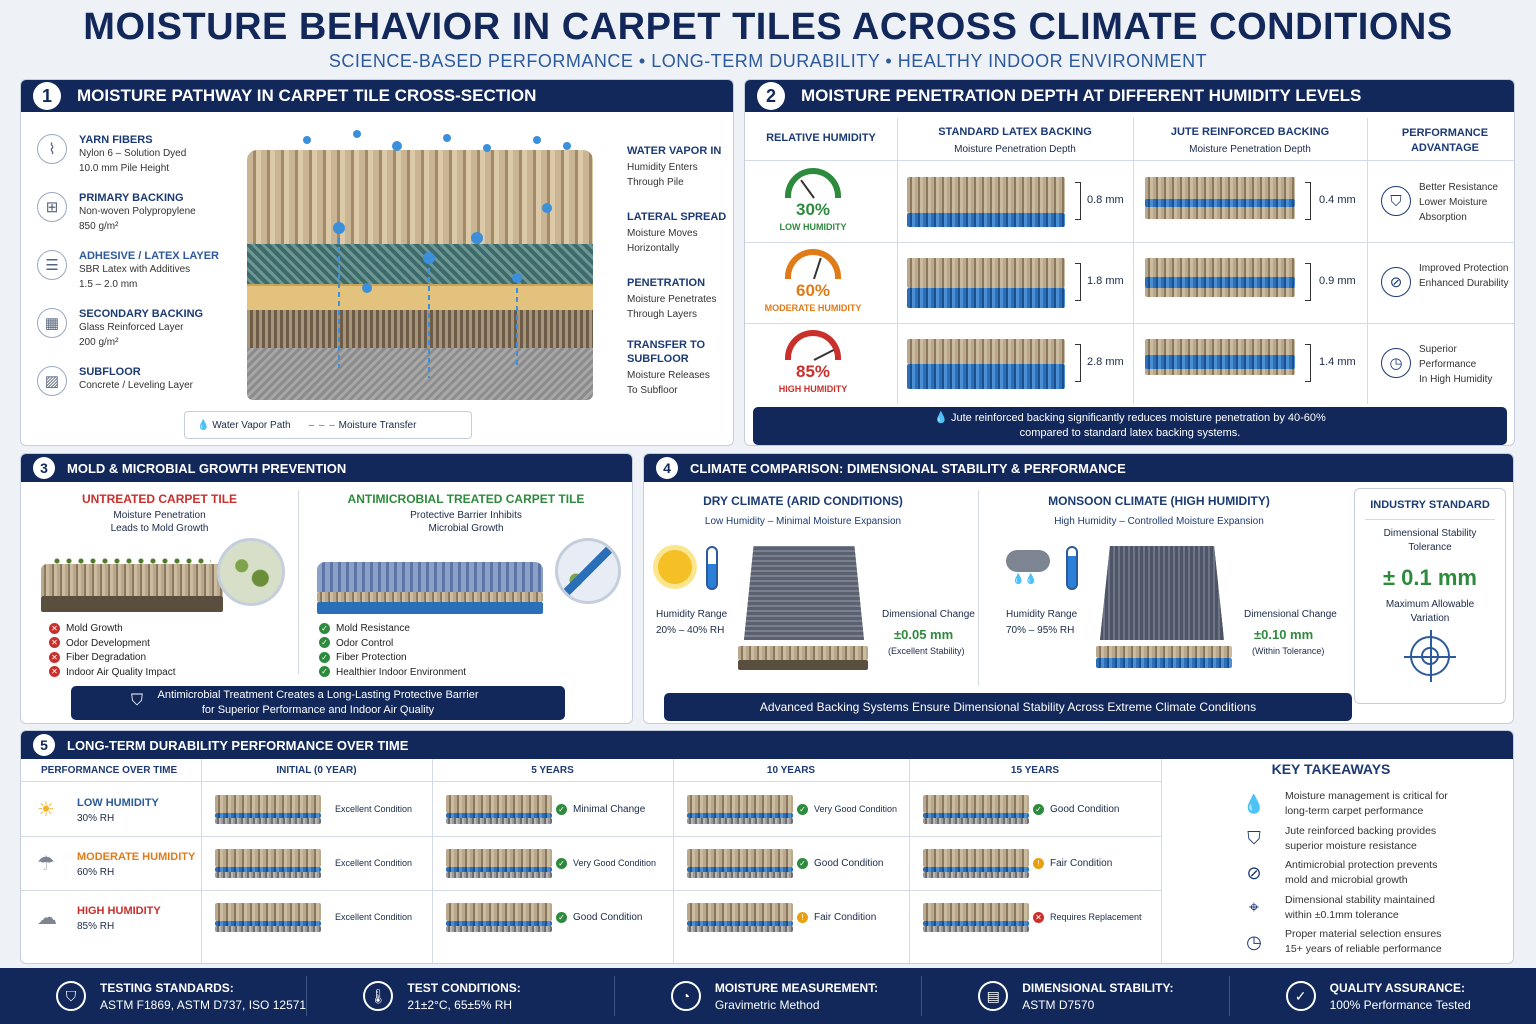  What do you see at coordinates (1087, 918) in the screenshot?
I see `condition-label: ✕ Requires Replacement` at bounding box center [1087, 918].